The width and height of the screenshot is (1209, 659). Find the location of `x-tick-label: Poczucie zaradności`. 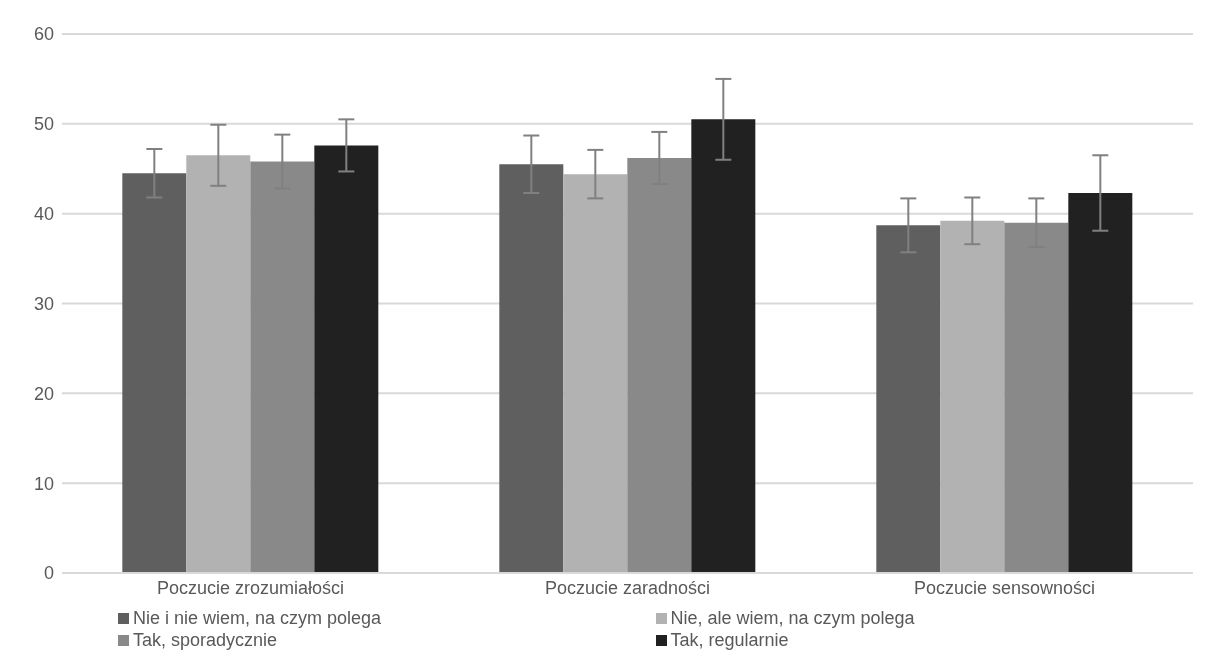

x-tick-label: Poczucie zaradności is located at coordinates (627, 587).